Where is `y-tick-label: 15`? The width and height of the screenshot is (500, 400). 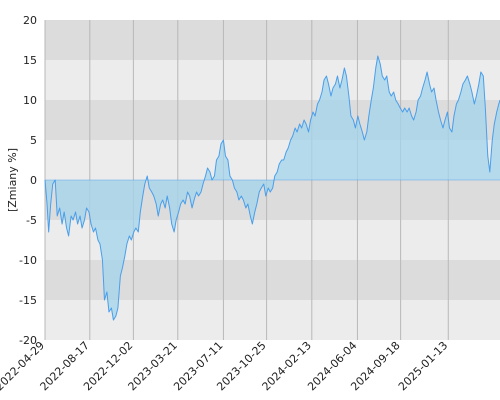 y-tick-label: 15 is located at coordinates (30, 60).